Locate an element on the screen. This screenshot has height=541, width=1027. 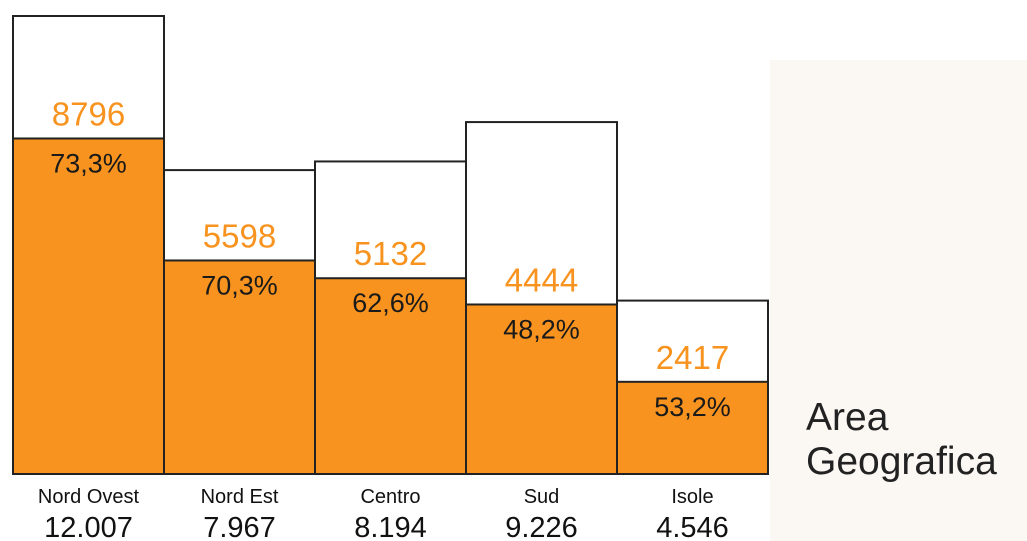
percent-label: 70,3% is located at coordinates (239, 285).